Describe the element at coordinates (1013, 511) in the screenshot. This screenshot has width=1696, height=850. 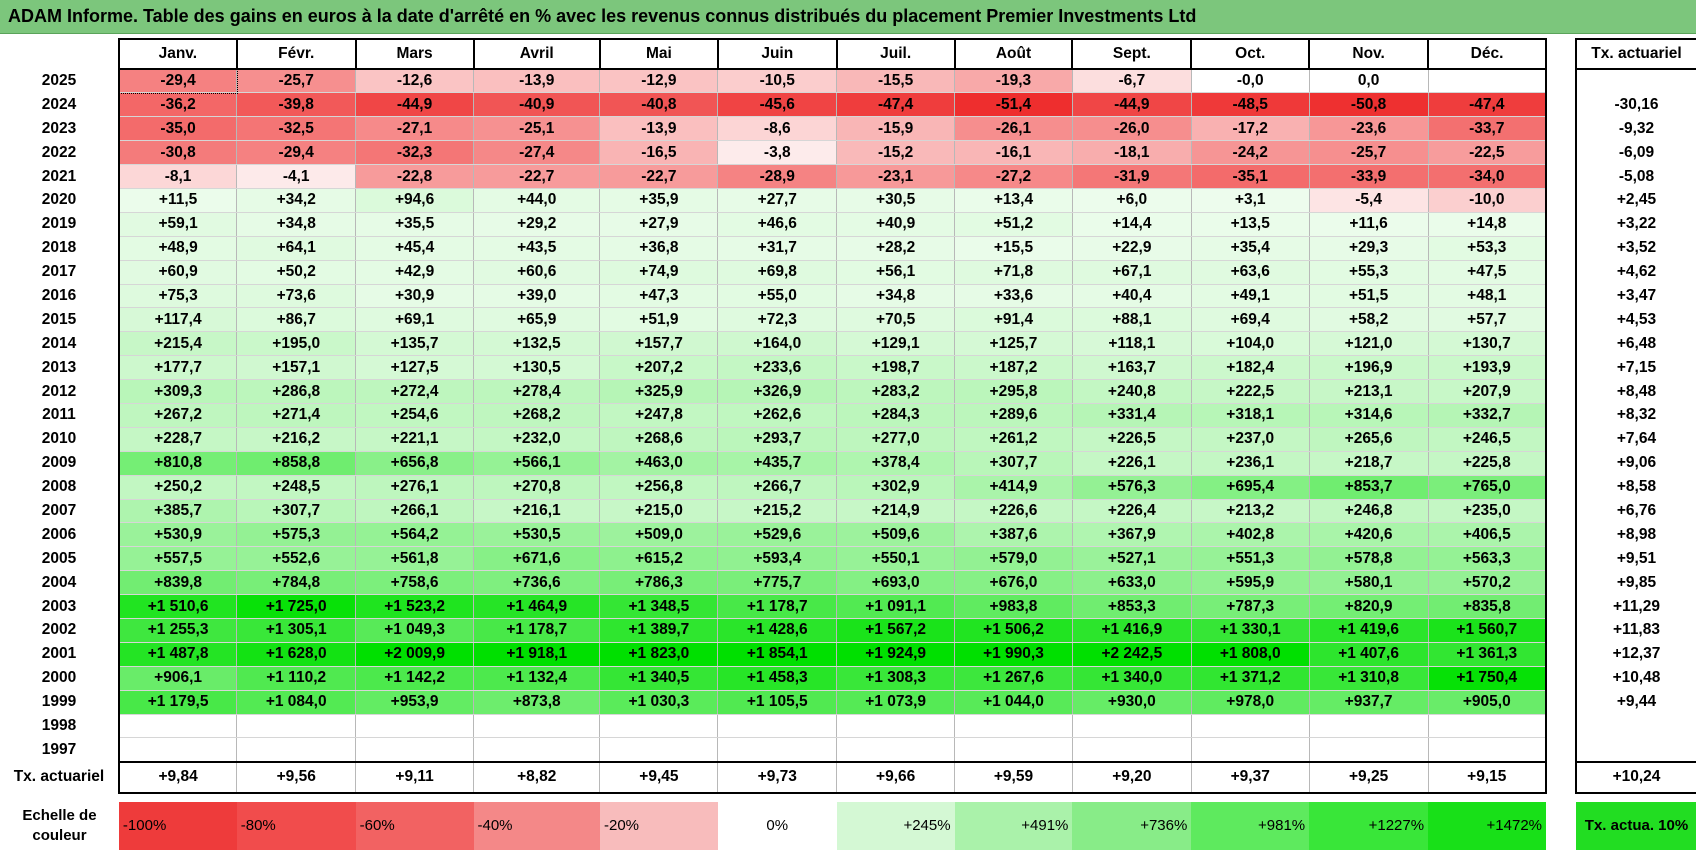
I see `gain-cell: +226,6` at that location.